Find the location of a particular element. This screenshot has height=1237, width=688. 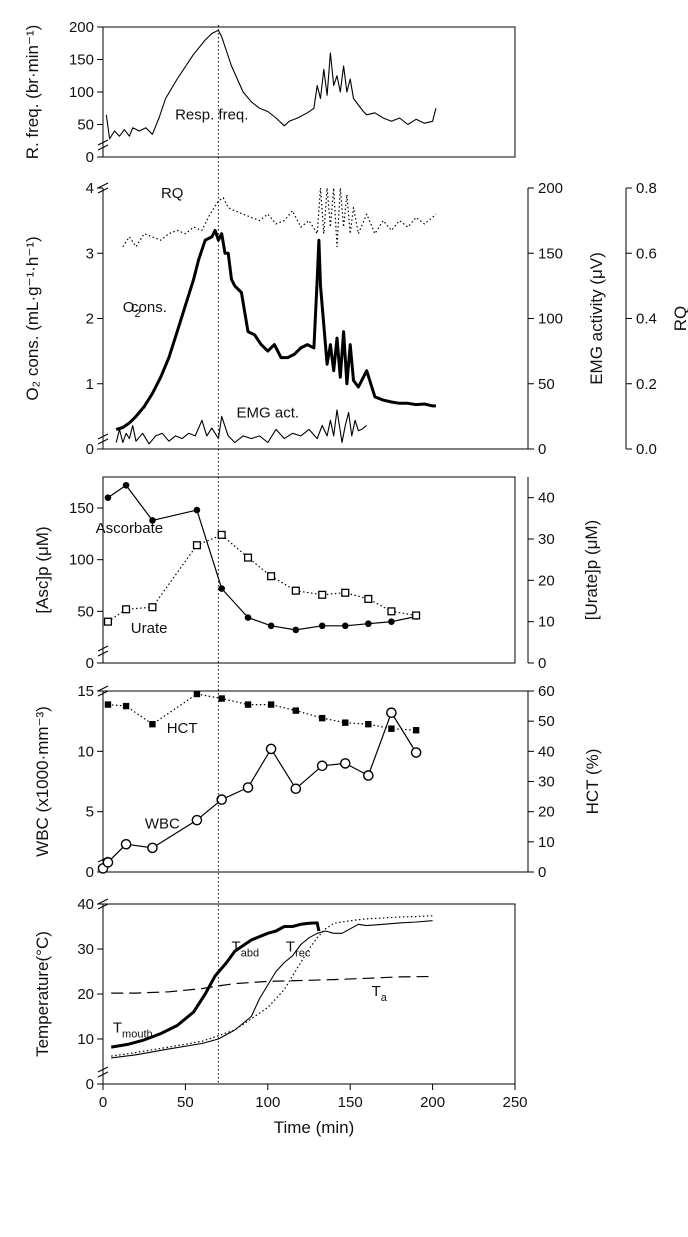

hct-y-axis-tick-label: 20 is located at coordinates (546, 812).